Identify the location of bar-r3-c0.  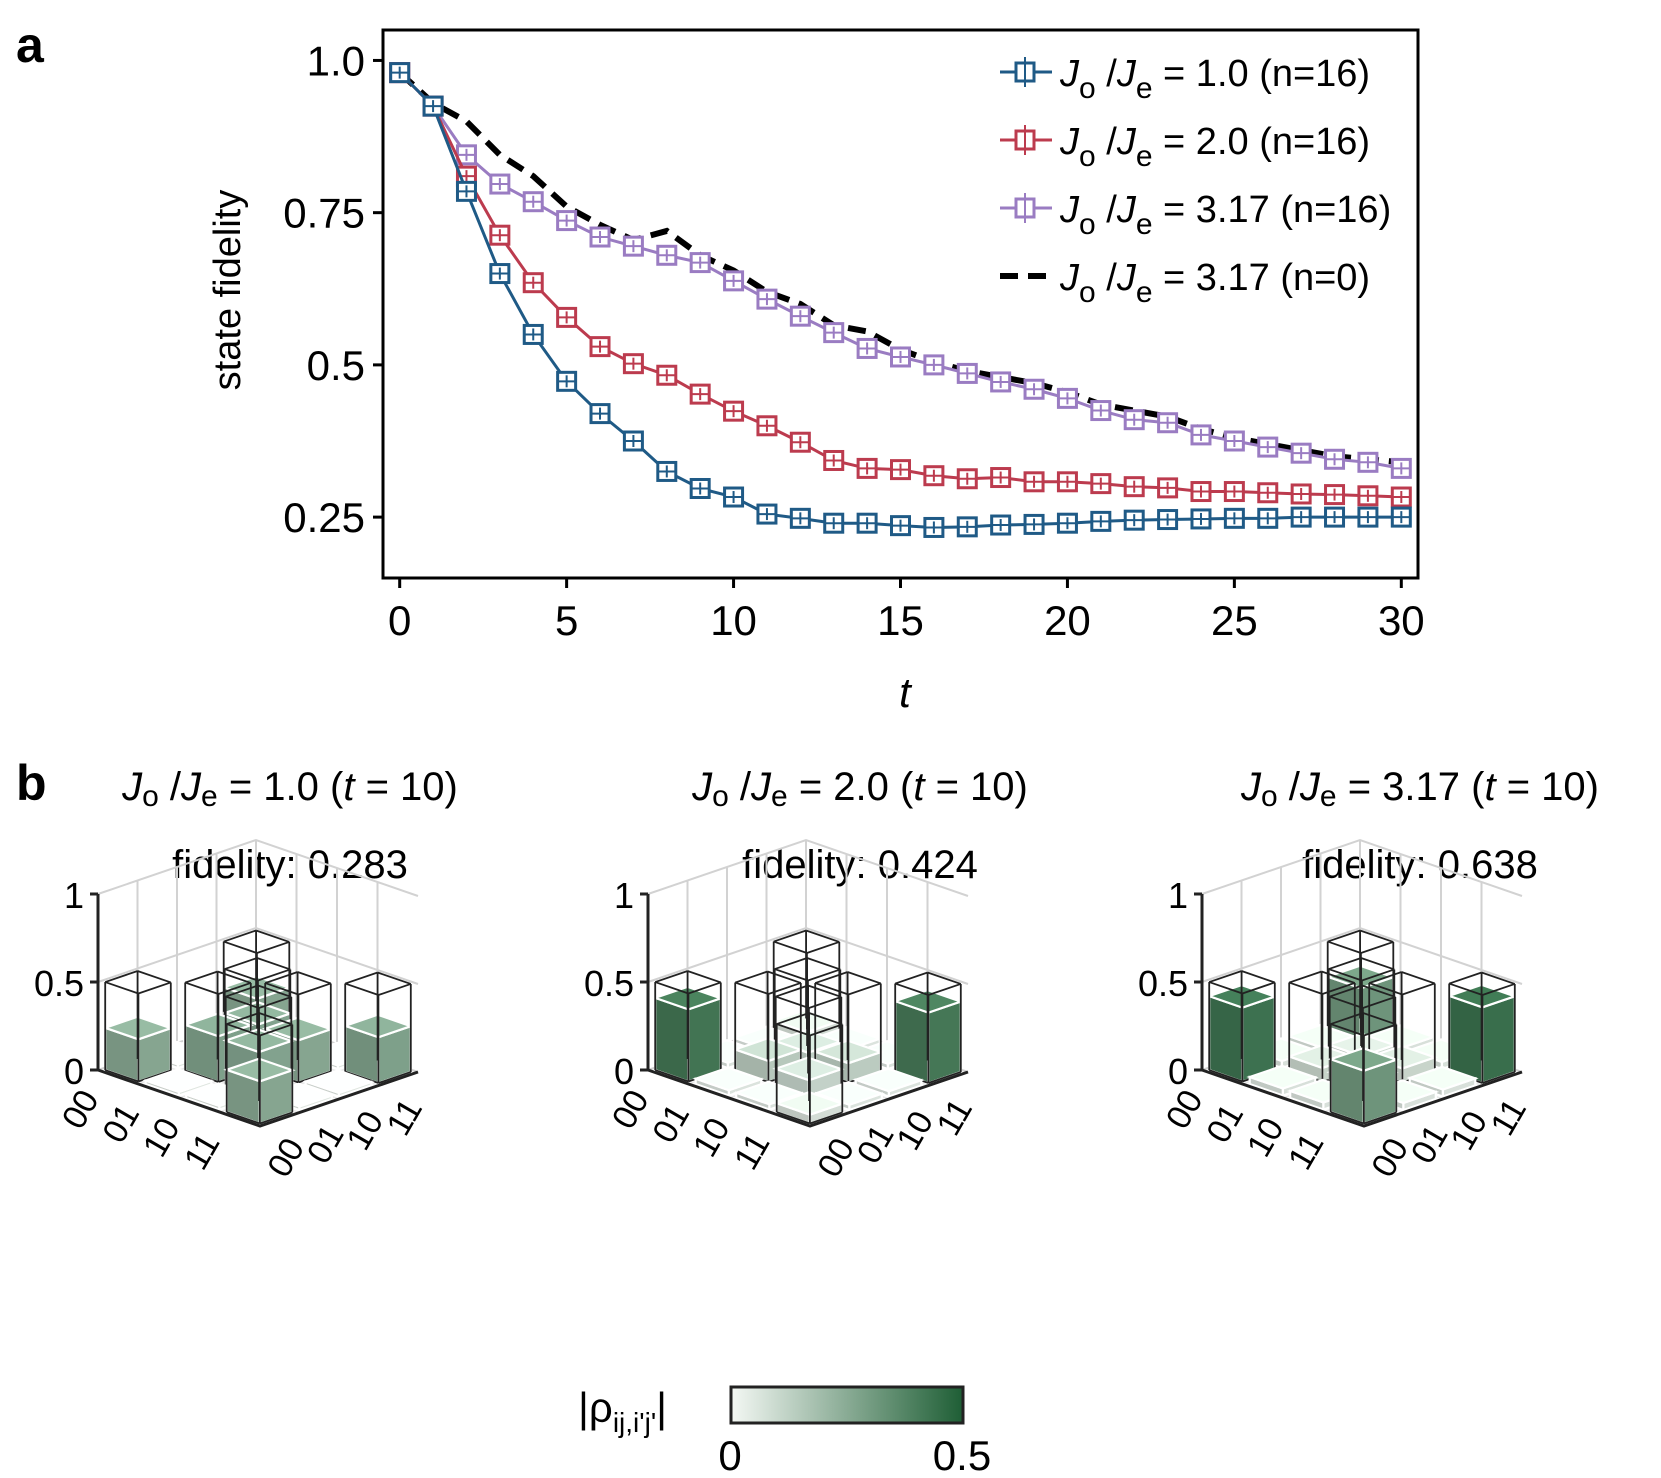
(259, 1069).